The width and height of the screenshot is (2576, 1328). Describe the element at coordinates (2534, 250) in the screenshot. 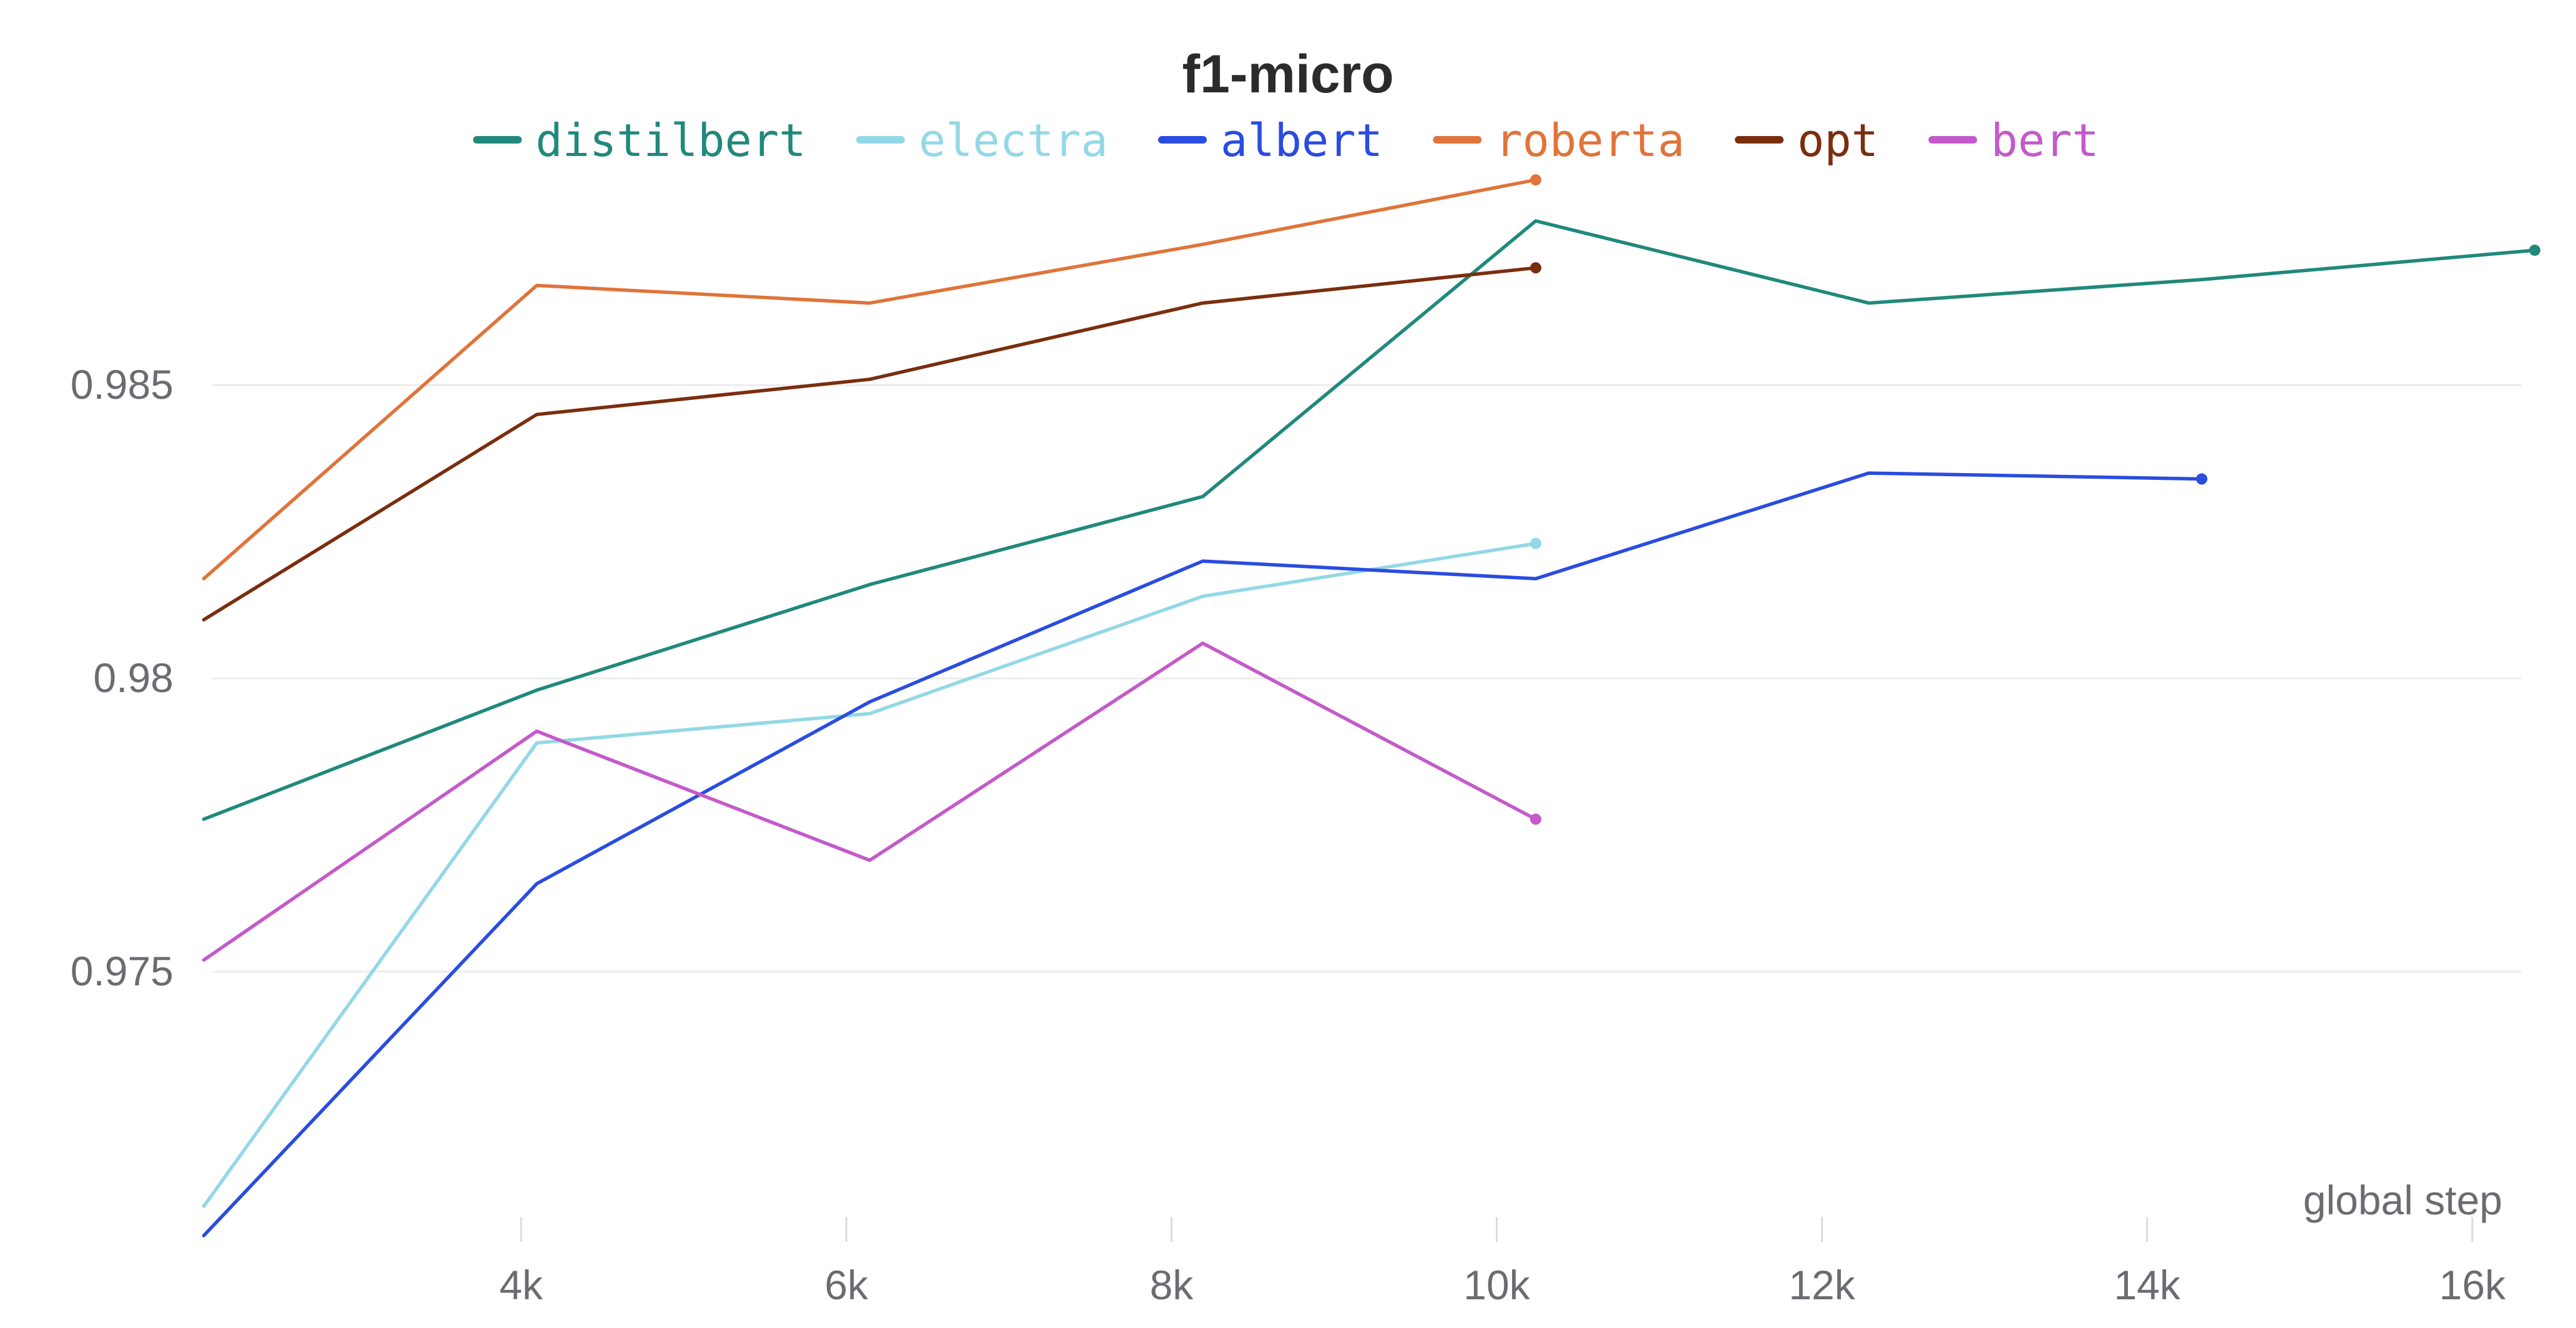

I see `series-endpoint-distilbert` at that location.